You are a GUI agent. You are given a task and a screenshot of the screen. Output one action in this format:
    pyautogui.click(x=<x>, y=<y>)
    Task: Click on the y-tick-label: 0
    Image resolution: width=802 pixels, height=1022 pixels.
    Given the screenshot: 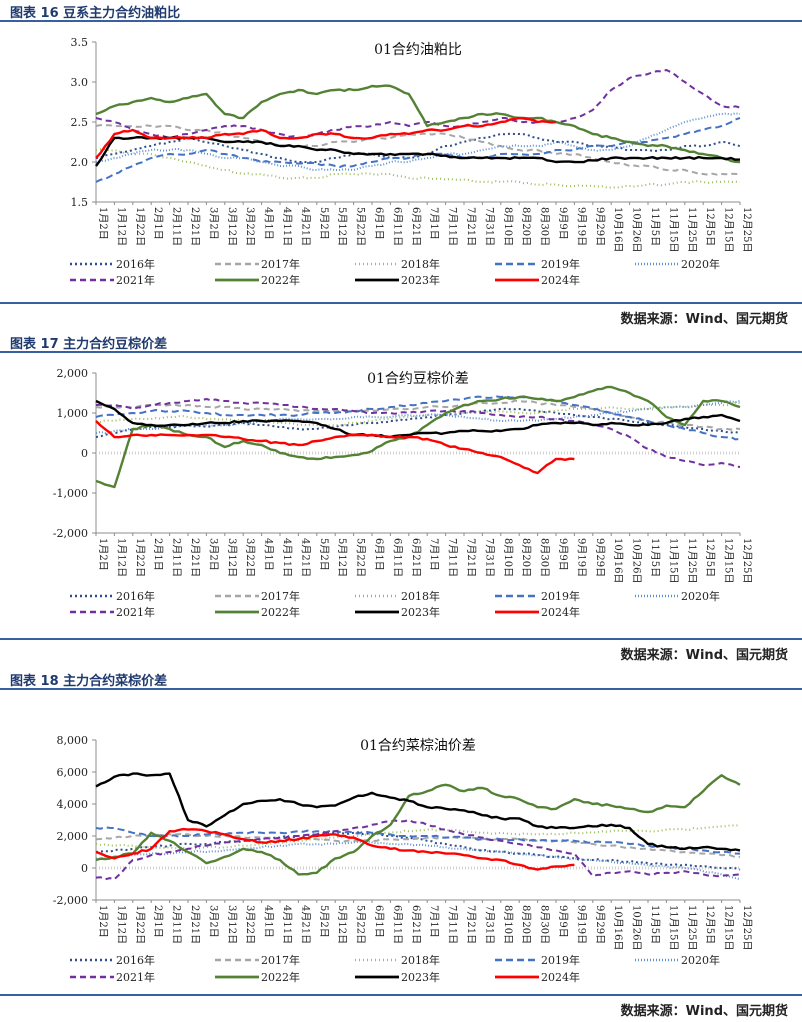 What is the action you would take?
    pyautogui.click(x=84, y=453)
    